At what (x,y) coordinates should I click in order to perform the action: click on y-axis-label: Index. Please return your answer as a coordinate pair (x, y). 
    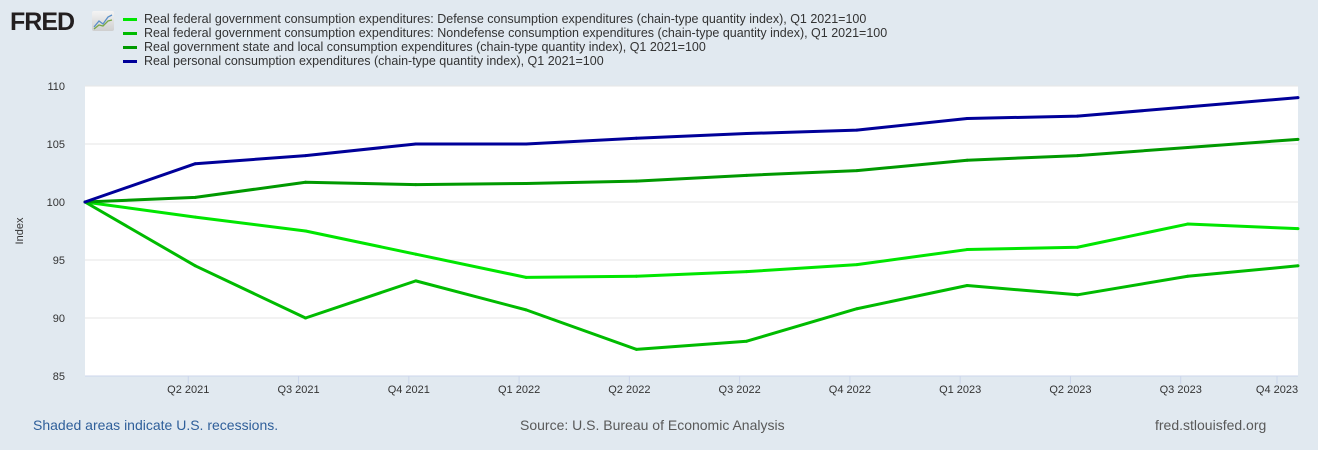
    Looking at the image, I should click on (20, 230).